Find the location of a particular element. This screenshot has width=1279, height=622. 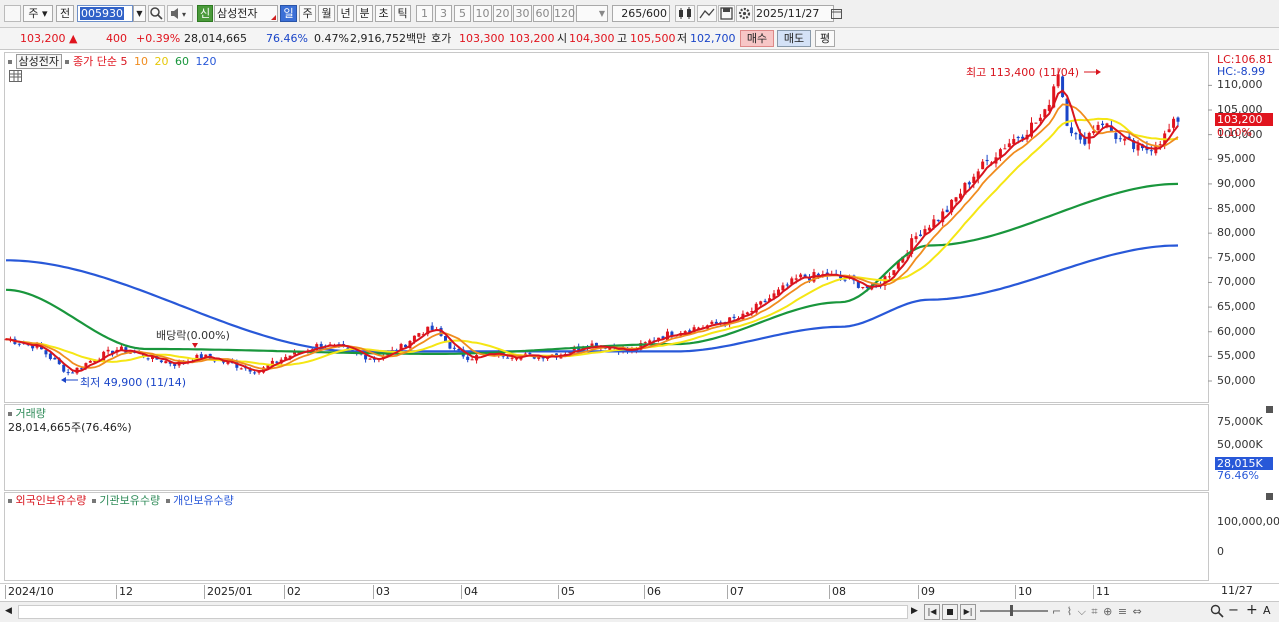

holdings-pane is located at coordinates (606, 536).